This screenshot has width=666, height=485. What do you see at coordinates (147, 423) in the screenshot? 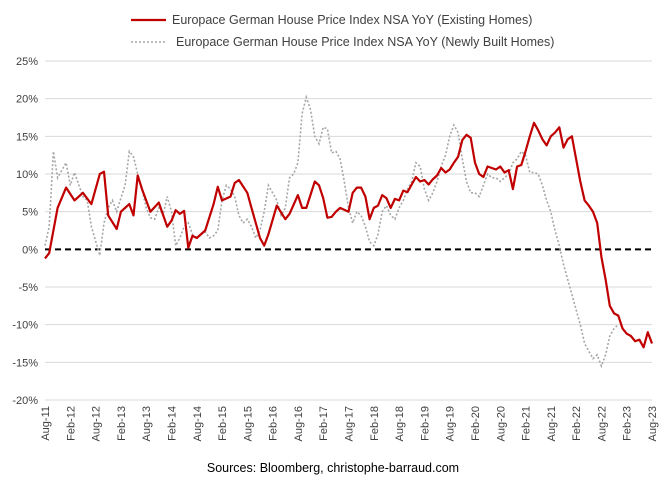
I see `x-tick-label: Aug-13` at bounding box center [147, 423].